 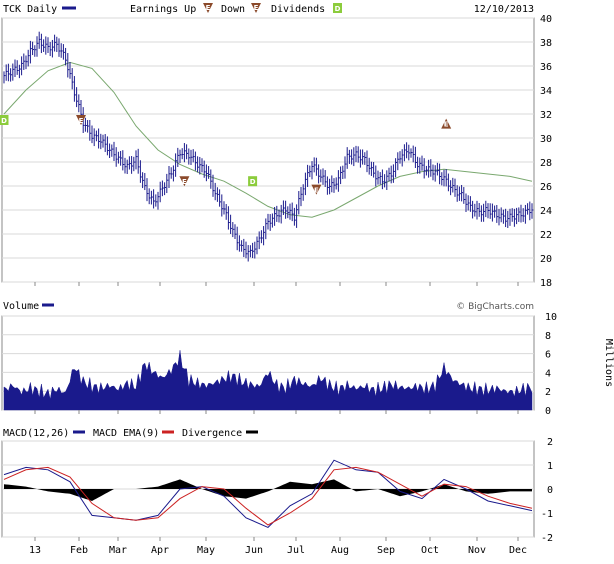 What do you see at coordinates (550, 490) in the screenshot?
I see `macd-tick-label: 0` at bounding box center [550, 490].